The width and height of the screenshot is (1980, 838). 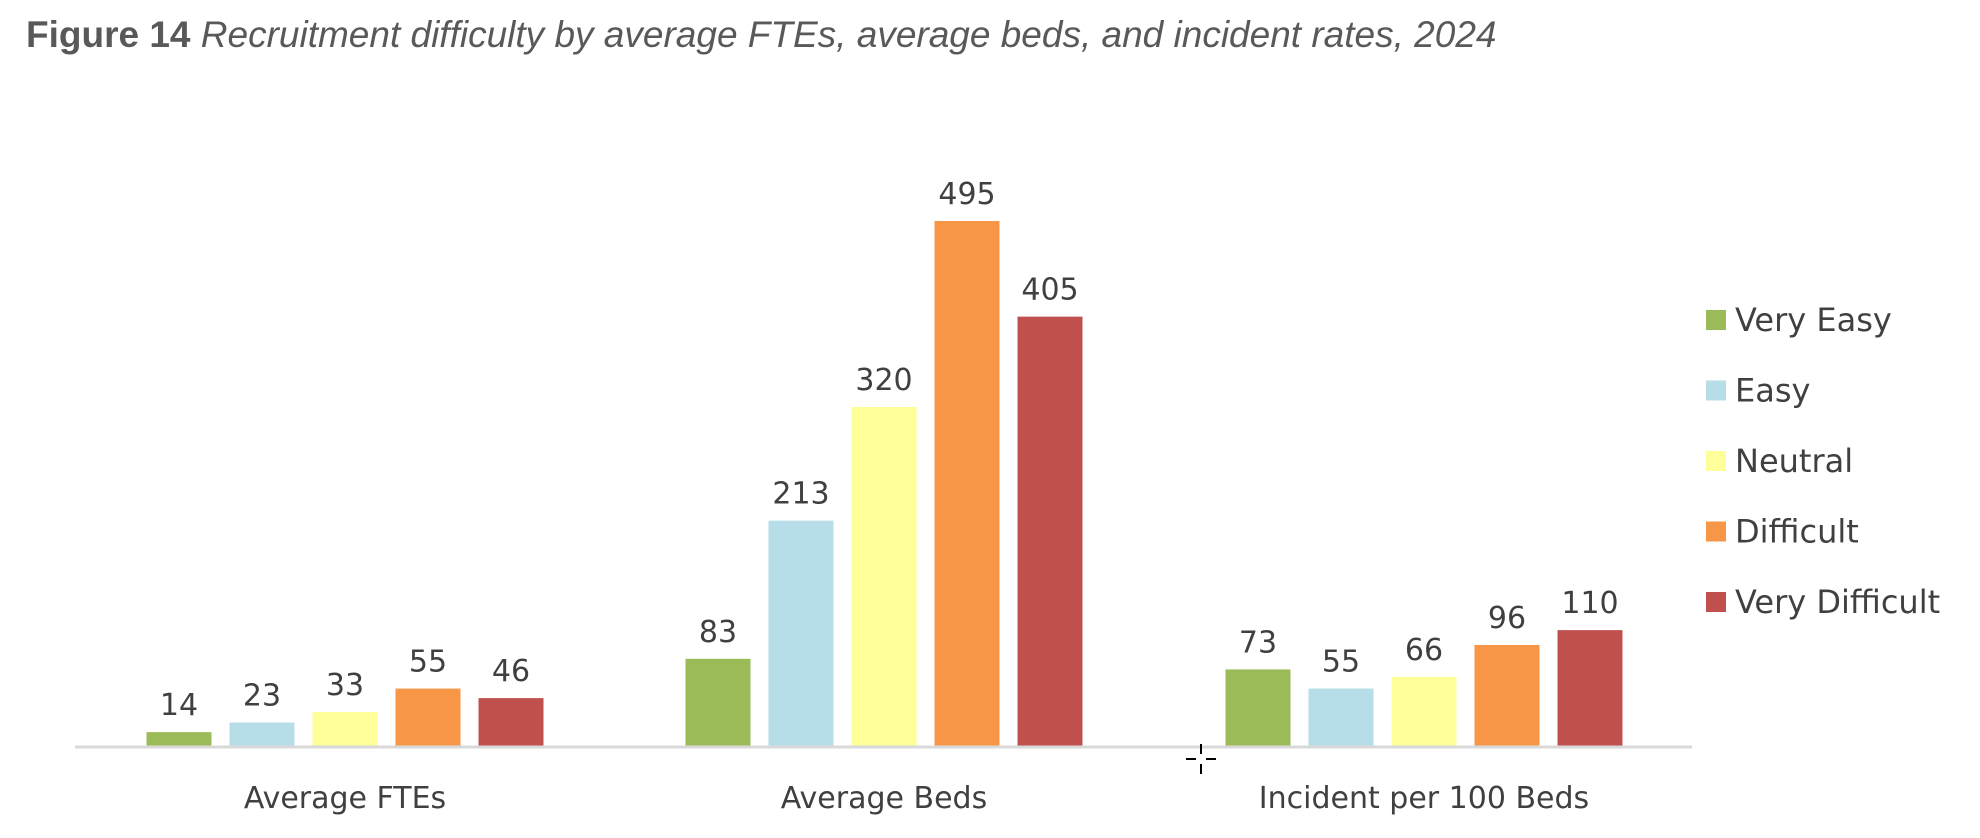 What do you see at coordinates (1424, 798) in the screenshot?
I see `category-label-incident-per-100-beds: Incident per 100 Beds` at bounding box center [1424, 798].